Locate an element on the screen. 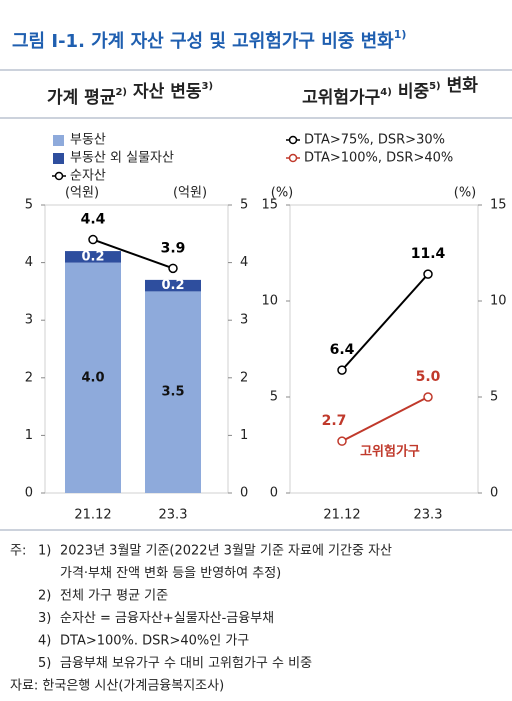 The width and height of the screenshot is (512, 701). y-tick-label: 15 is located at coordinates (269, 205).